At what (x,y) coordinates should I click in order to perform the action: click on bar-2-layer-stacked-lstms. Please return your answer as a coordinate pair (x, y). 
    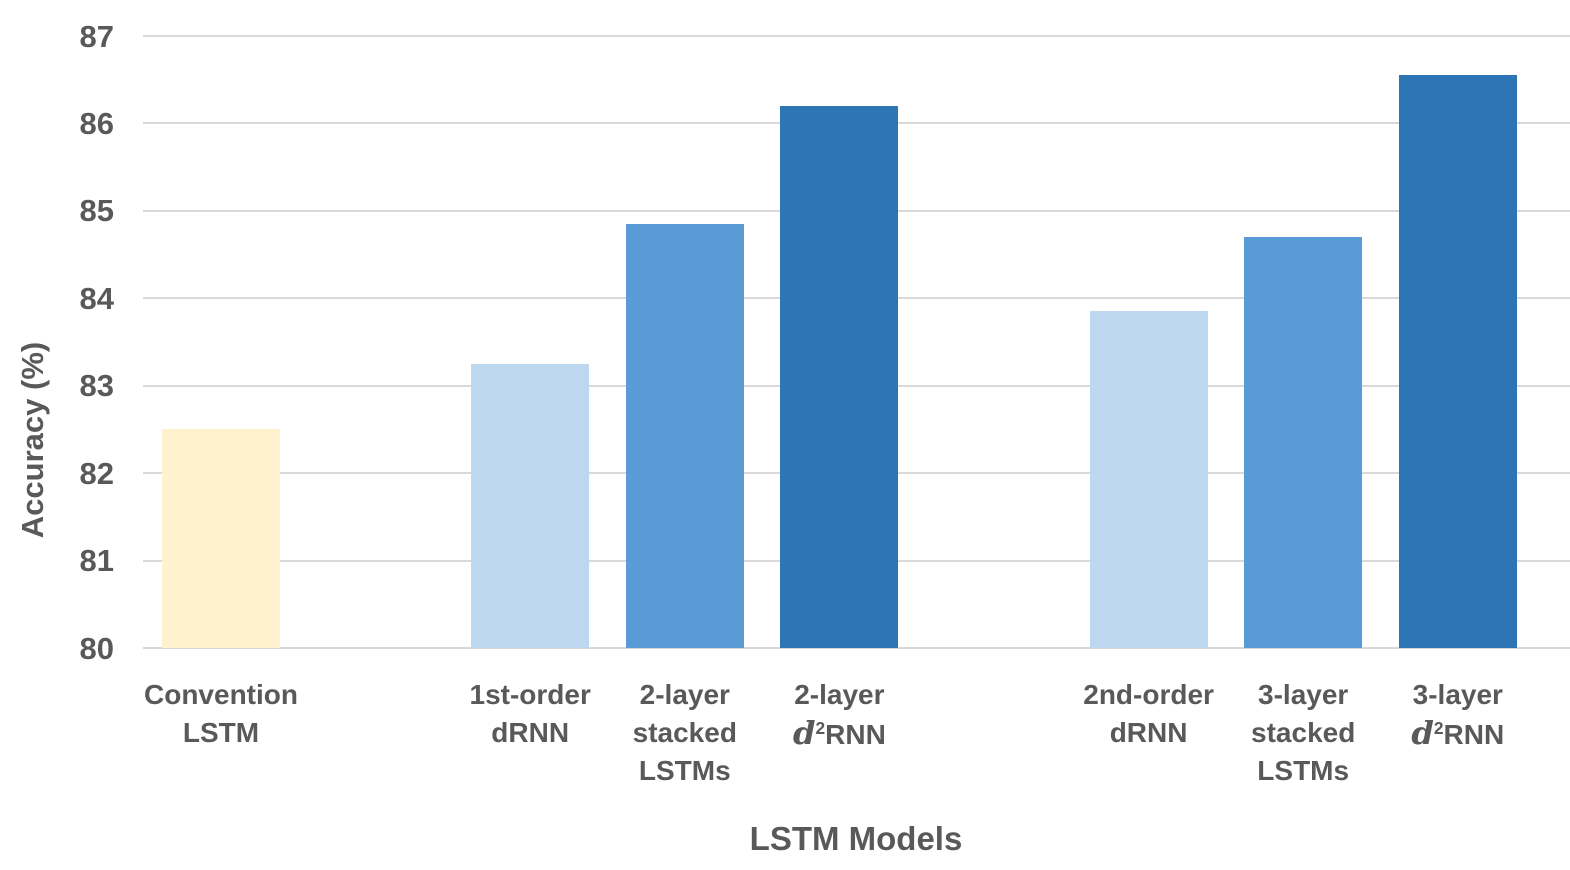
    Looking at the image, I should click on (684, 435).